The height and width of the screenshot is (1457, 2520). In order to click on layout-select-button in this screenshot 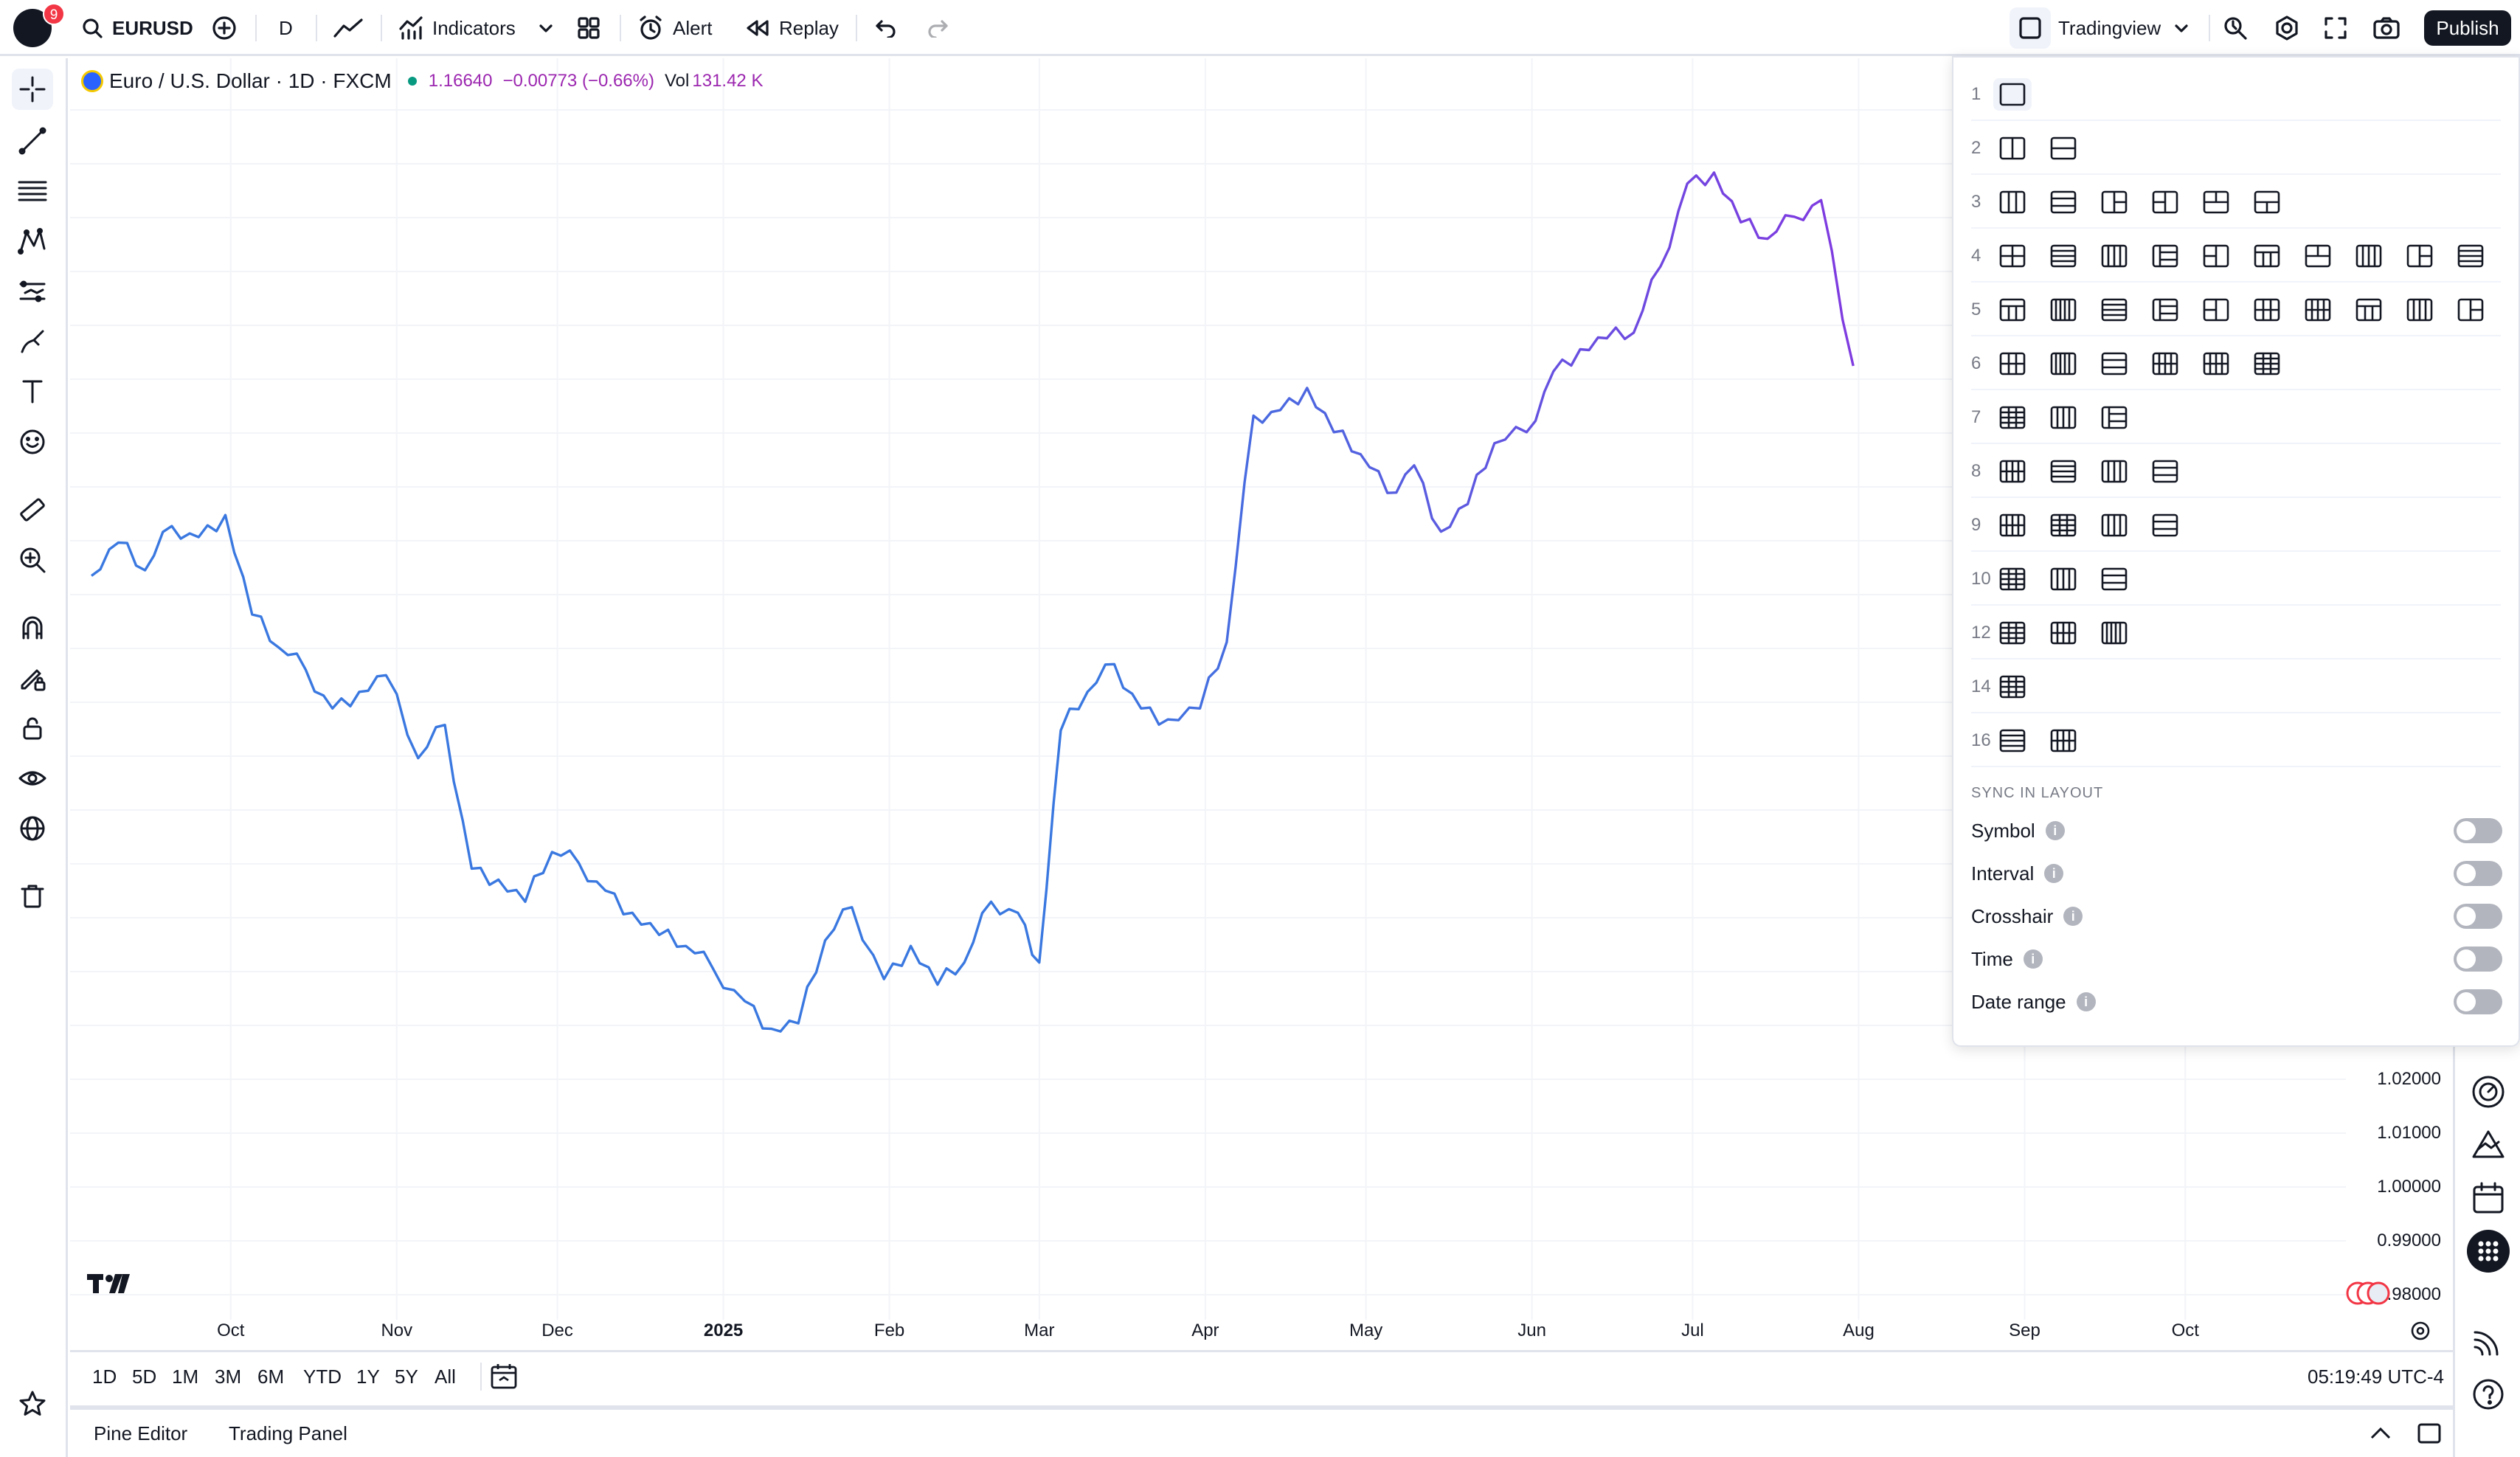, I will do `click(2031, 28)`.